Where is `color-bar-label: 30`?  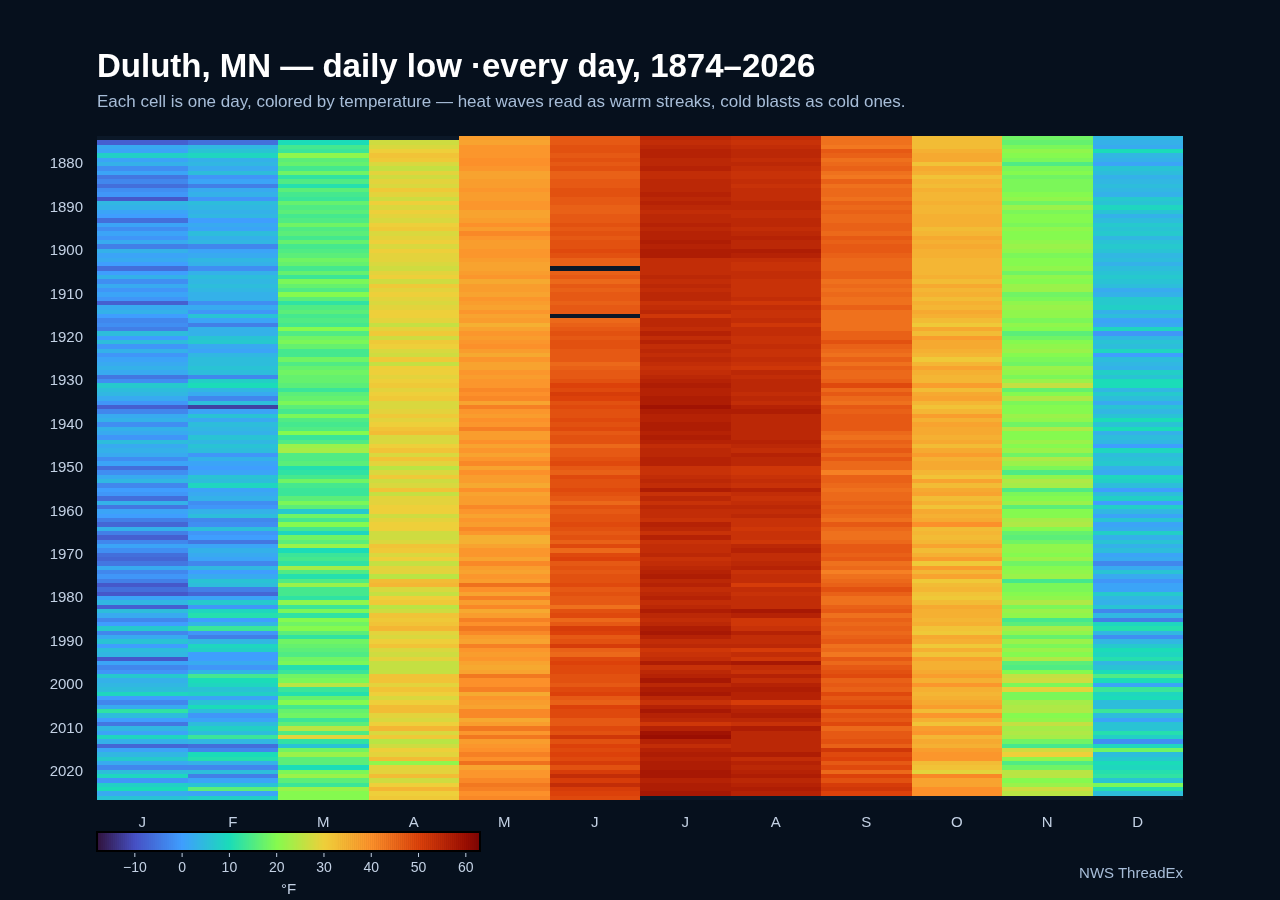 color-bar-label: 30 is located at coordinates (324, 866).